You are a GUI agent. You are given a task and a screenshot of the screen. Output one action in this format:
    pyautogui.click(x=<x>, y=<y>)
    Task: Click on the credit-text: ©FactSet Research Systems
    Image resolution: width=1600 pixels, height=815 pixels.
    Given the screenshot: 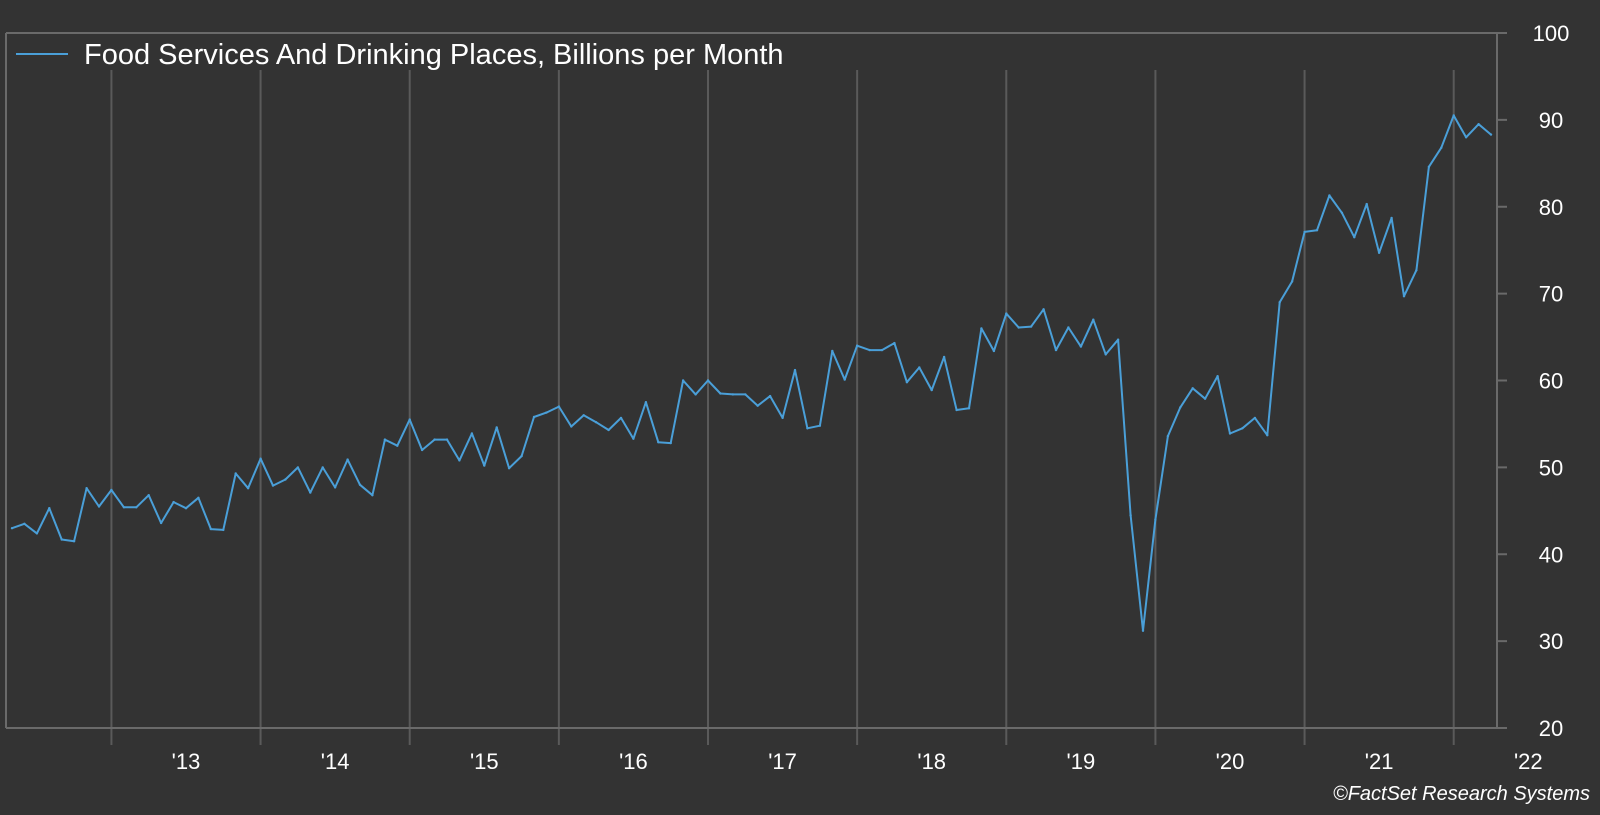 What is the action you would take?
    pyautogui.click(x=1461, y=794)
    